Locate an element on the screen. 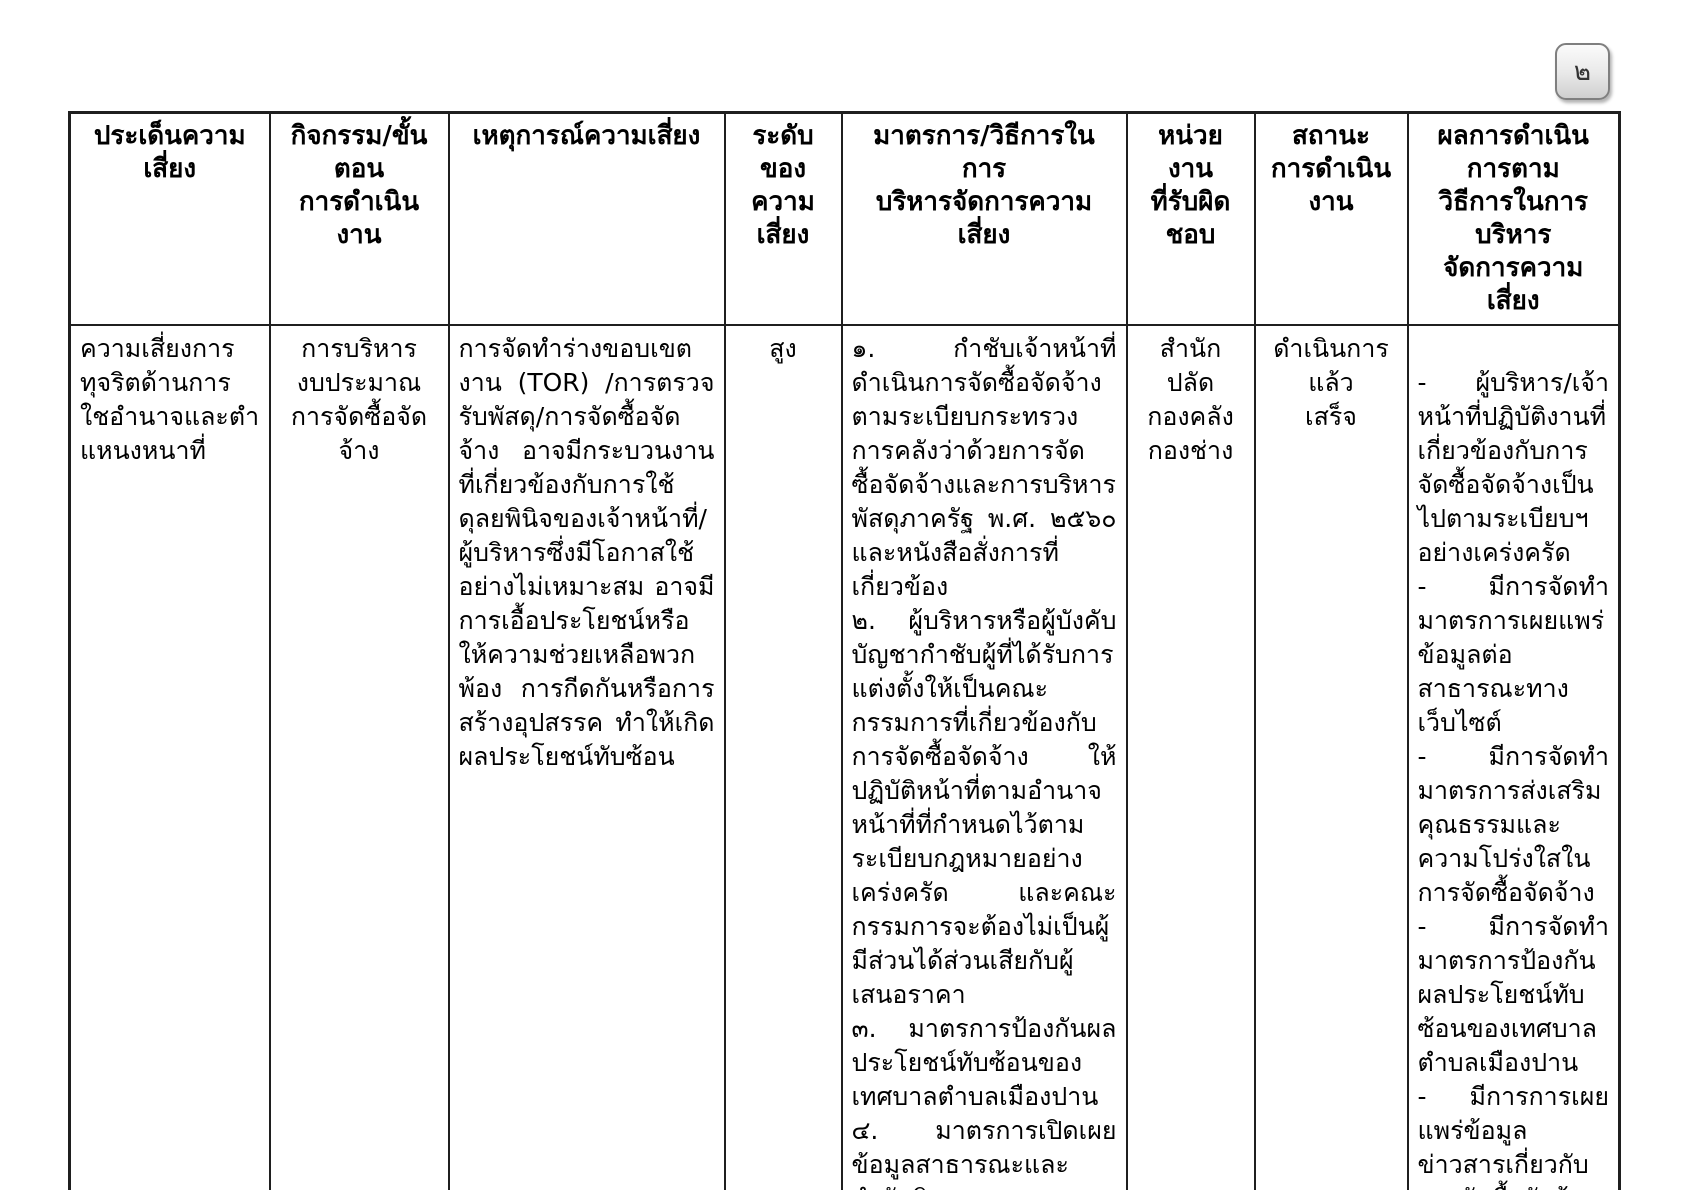  col-header-responsible-unit: หน่วยงาน ที่รับผิดชอบ is located at coordinates (1190, 218).